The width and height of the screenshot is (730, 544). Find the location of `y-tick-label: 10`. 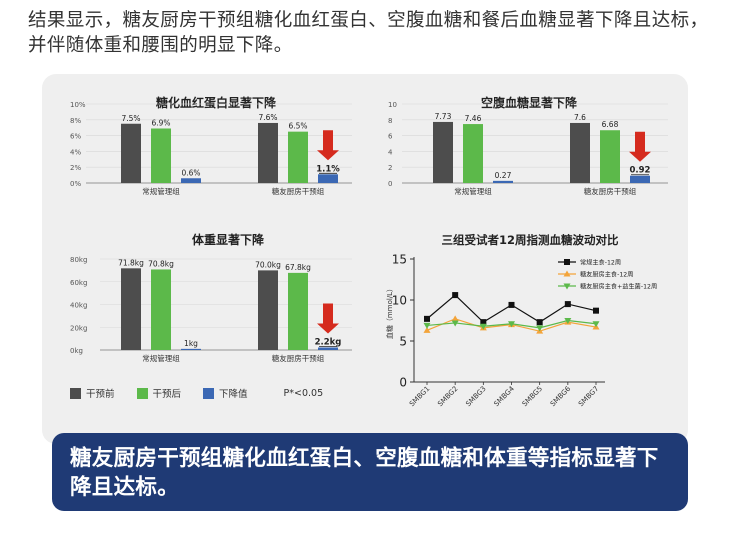

y-tick-label: 10 is located at coordinates (399, 301).